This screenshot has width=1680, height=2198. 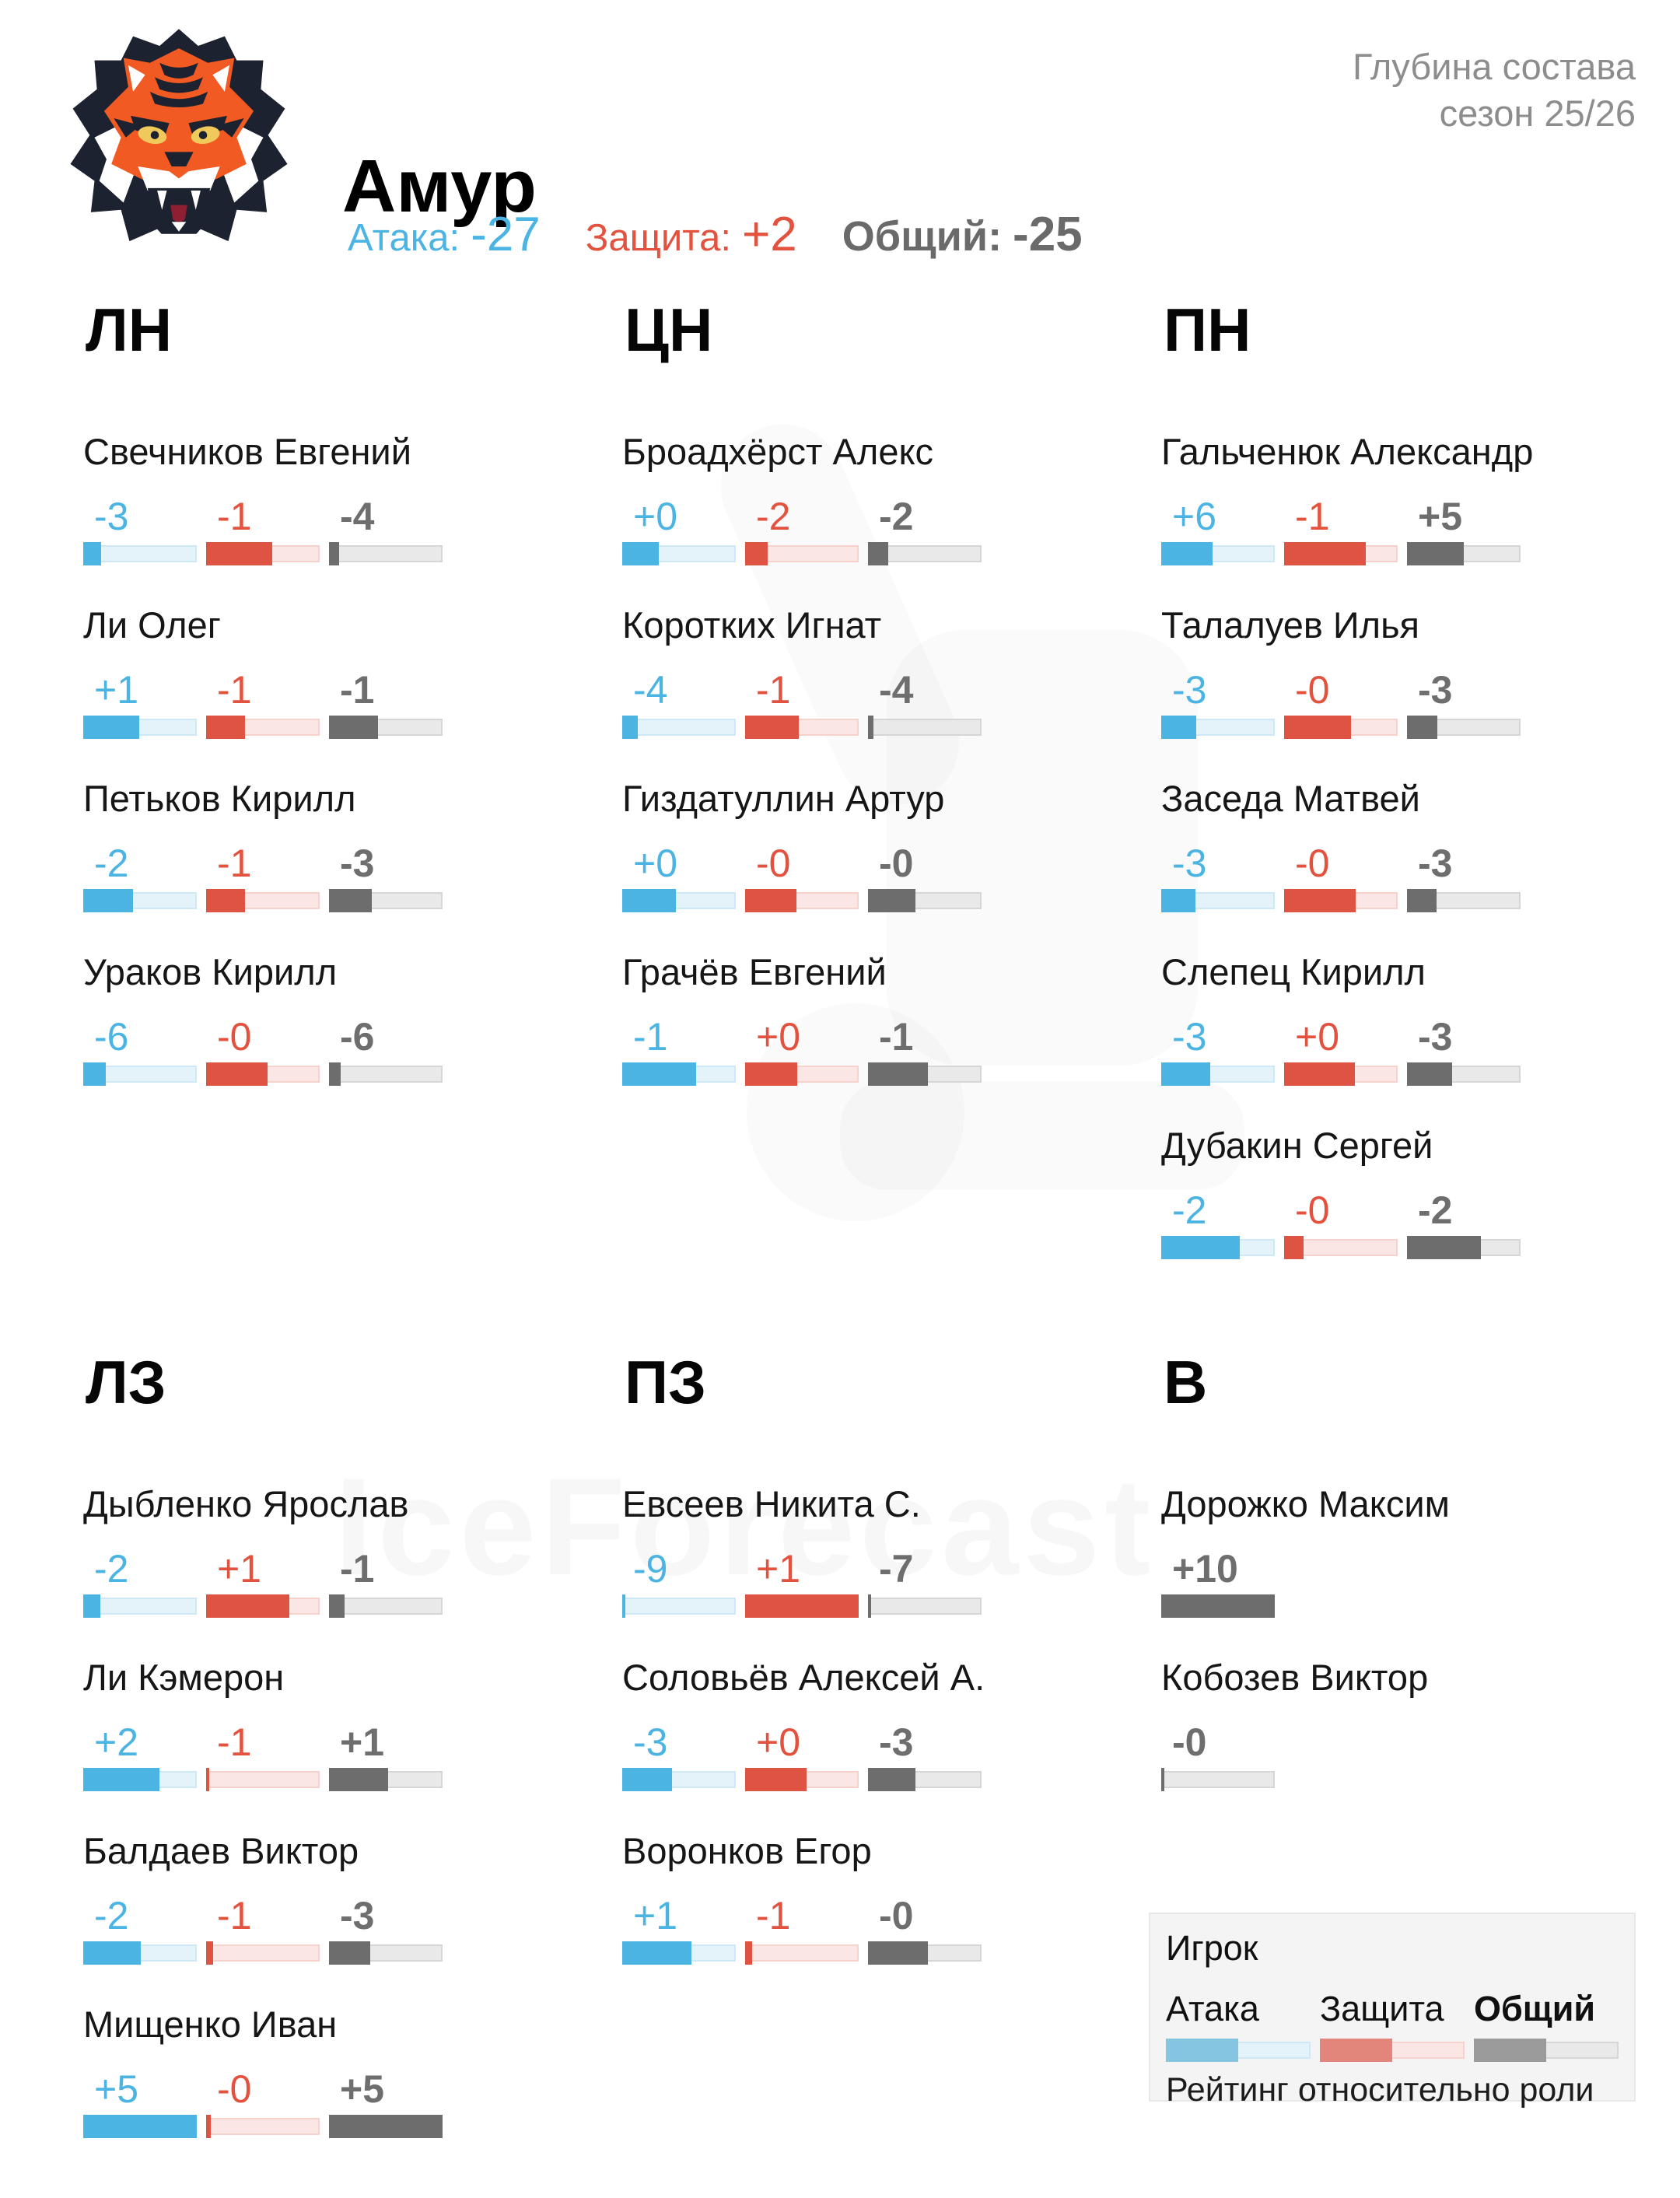 I want to click on player-stats: +0 -0 -0, so click(x=802, y=878).